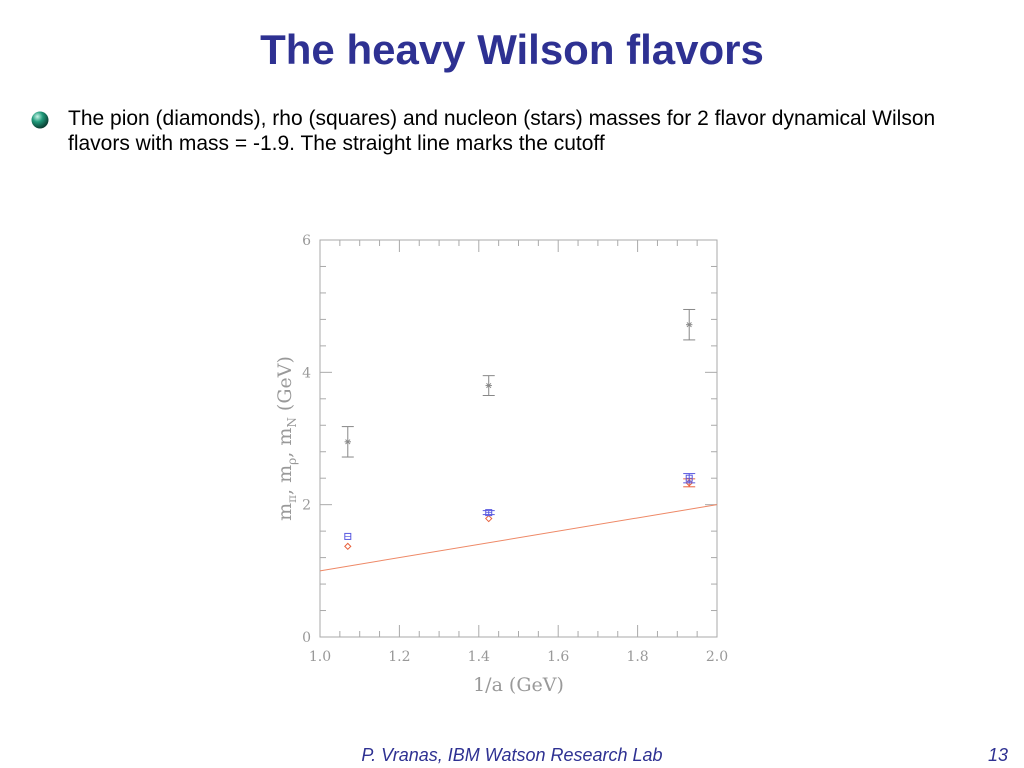 Image resolution: width=1024 pixels, height=768 pixels. What do you see at coordinates (292, 461) in the screenshot?
I see `y-label-sub2: ρ` at bounding box center [292, 461].